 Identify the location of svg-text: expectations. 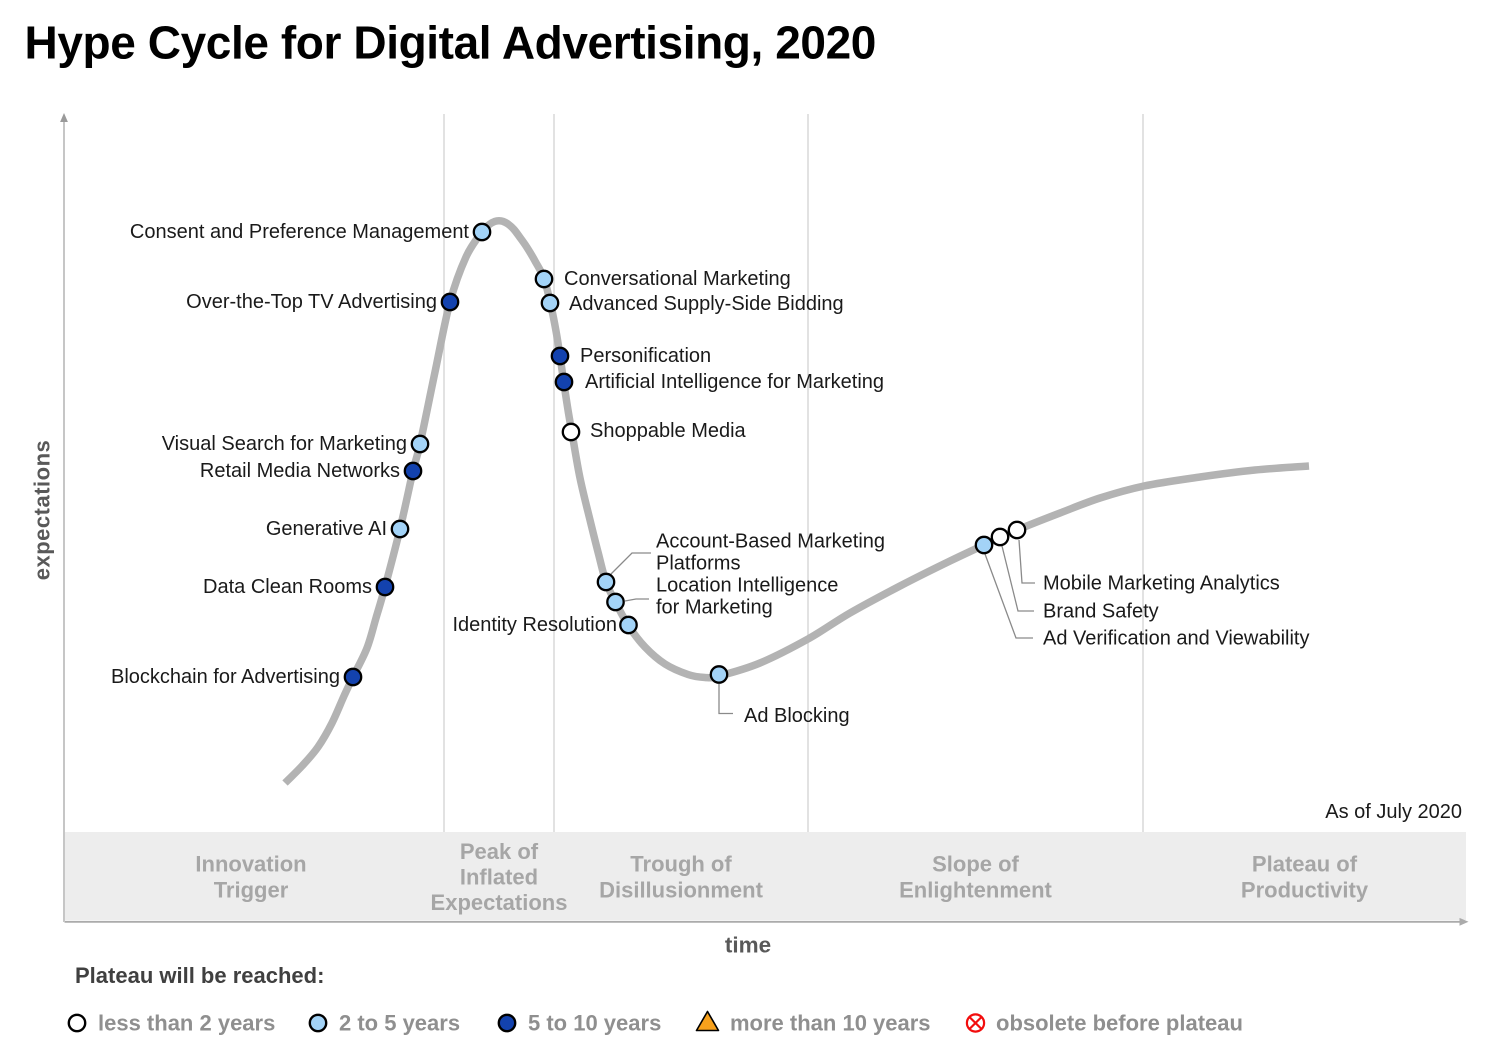
(42, 510).